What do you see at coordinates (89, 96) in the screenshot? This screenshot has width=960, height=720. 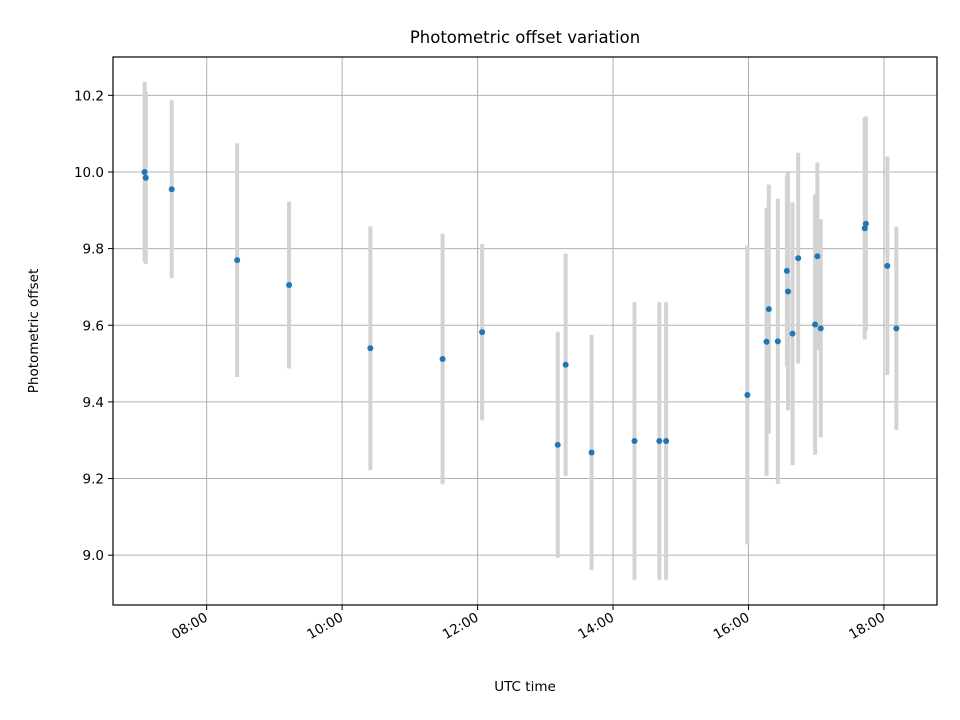 I see `y-tick-label: 10.2` at bounding box center [89, 96].